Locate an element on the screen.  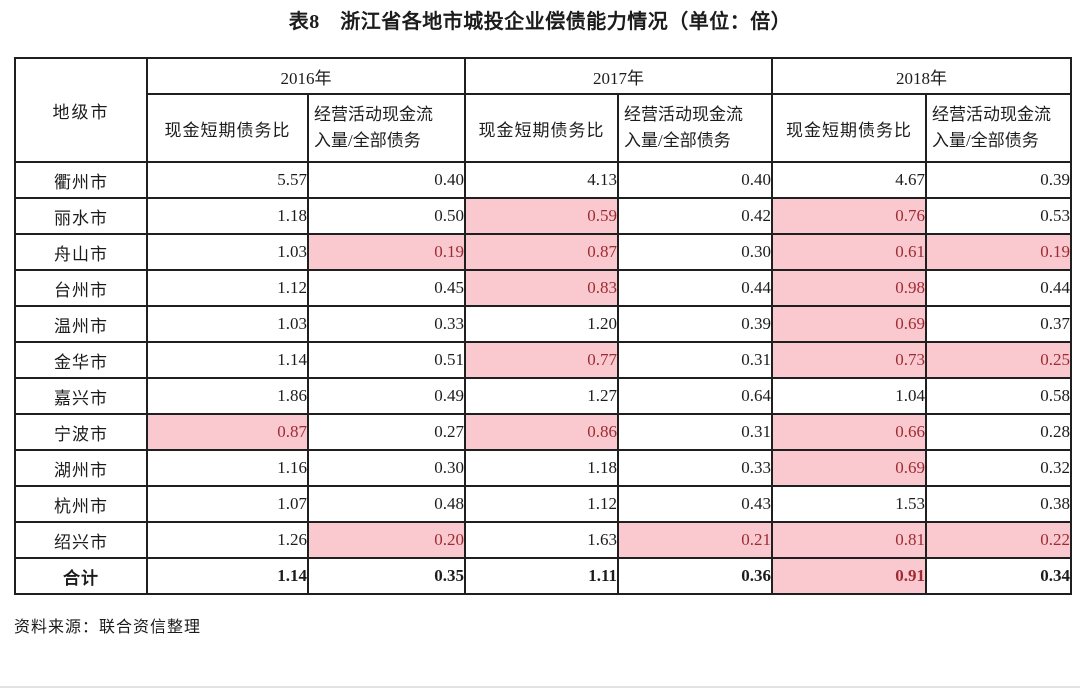
value-cell: 0.21 is located at coordinates (695, 540).